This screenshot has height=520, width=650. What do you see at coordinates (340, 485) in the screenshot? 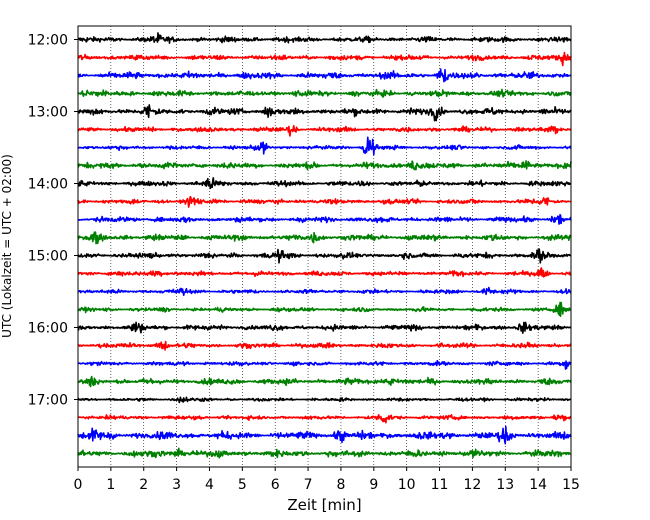
I see `x-tick-label-8: 8` at bounding box center [340, 485].